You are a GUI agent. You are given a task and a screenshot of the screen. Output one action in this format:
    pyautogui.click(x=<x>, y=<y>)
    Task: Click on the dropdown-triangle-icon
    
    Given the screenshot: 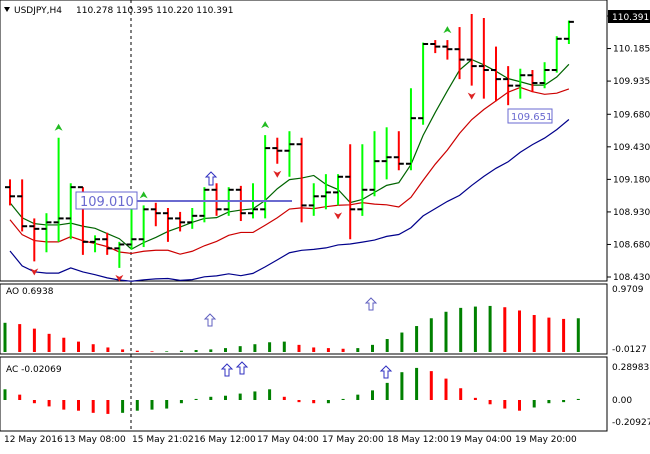 What is the action you would take?
    pyautogui.click(x=7, y=9)
    